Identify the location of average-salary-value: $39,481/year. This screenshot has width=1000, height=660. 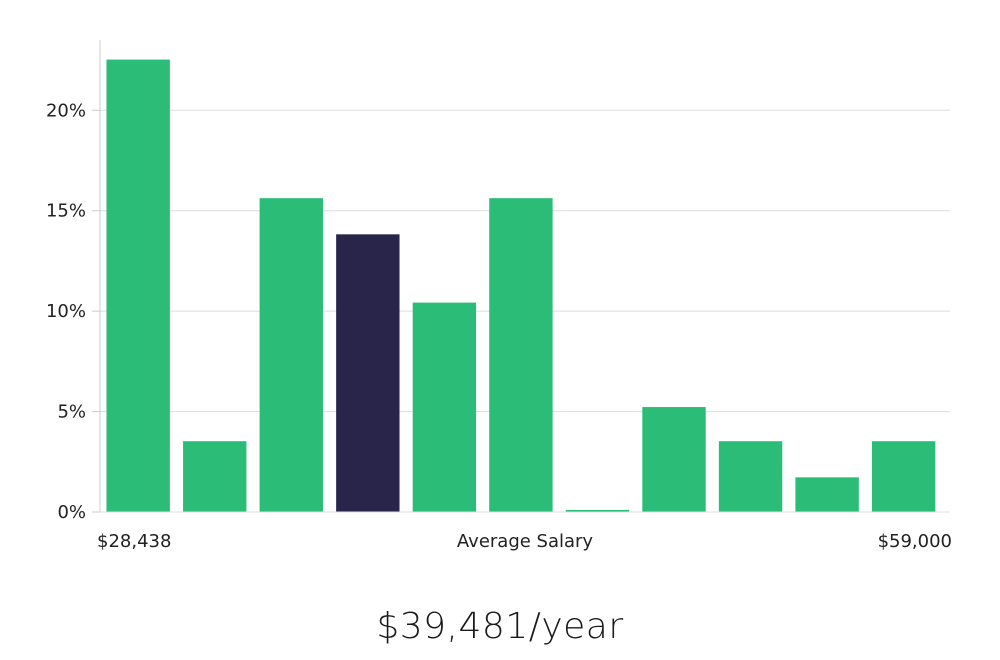
(500, 626).